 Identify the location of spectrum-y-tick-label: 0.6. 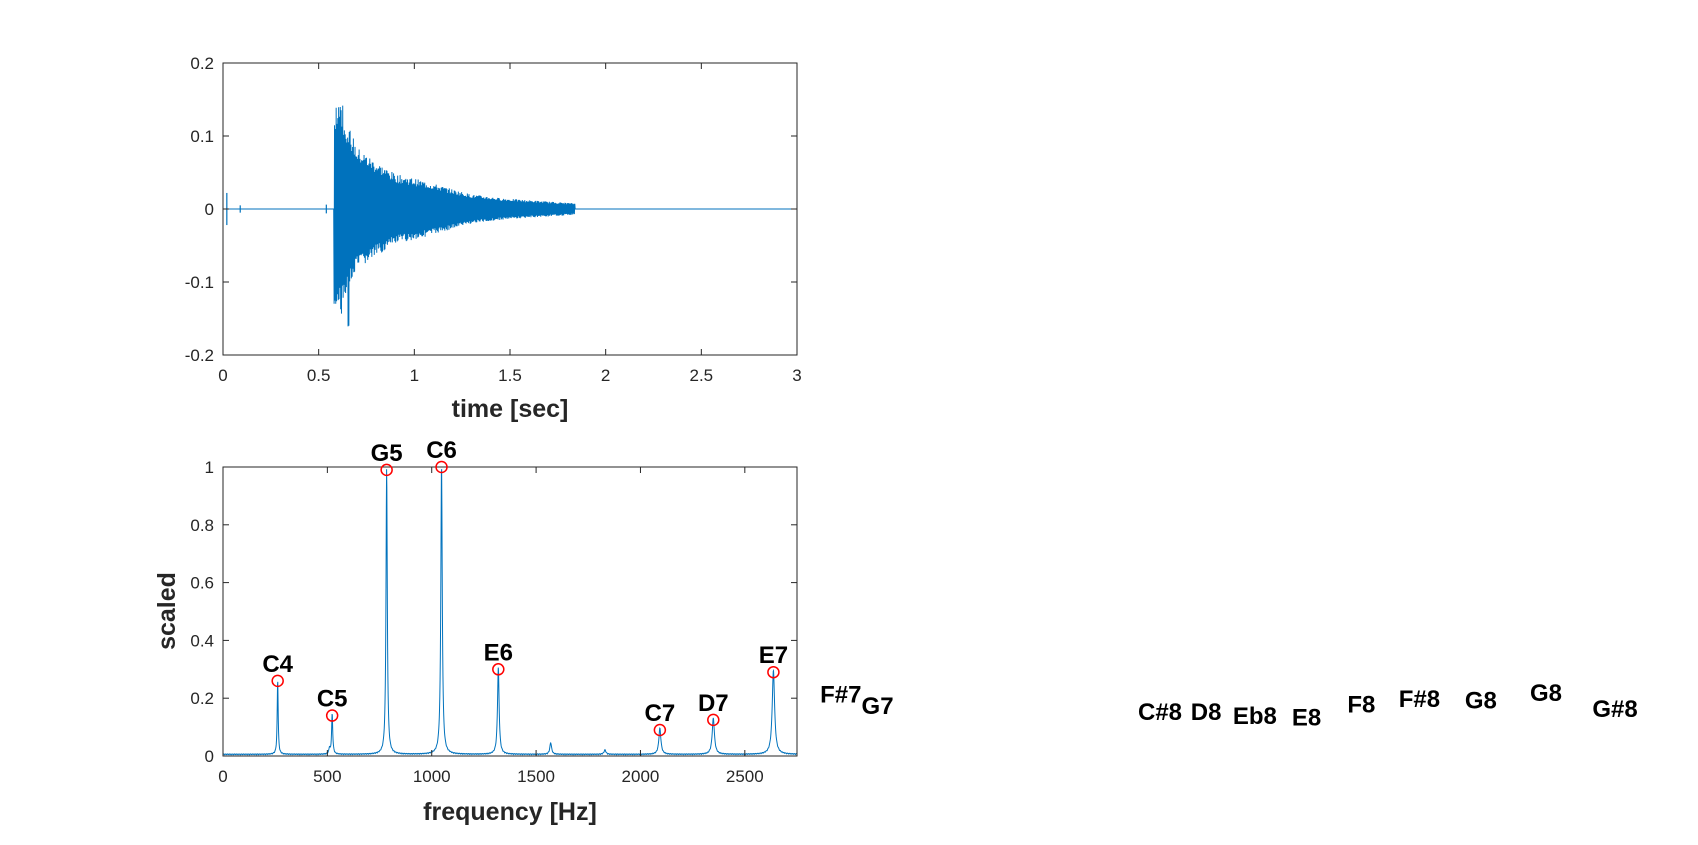
(202, 583).